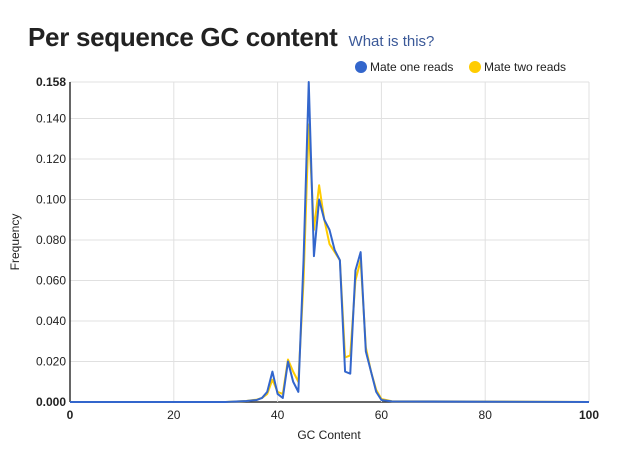 Image resolution: width=625 pixels, height=462 pixels. I want to click on y-tick-label: 0.000, so click(51, 402).